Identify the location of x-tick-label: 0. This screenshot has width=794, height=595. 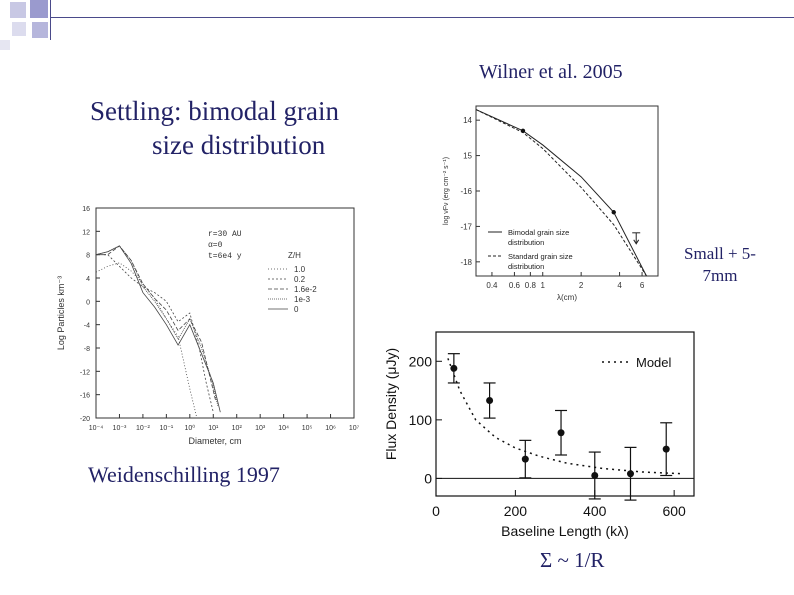
(436, 511).